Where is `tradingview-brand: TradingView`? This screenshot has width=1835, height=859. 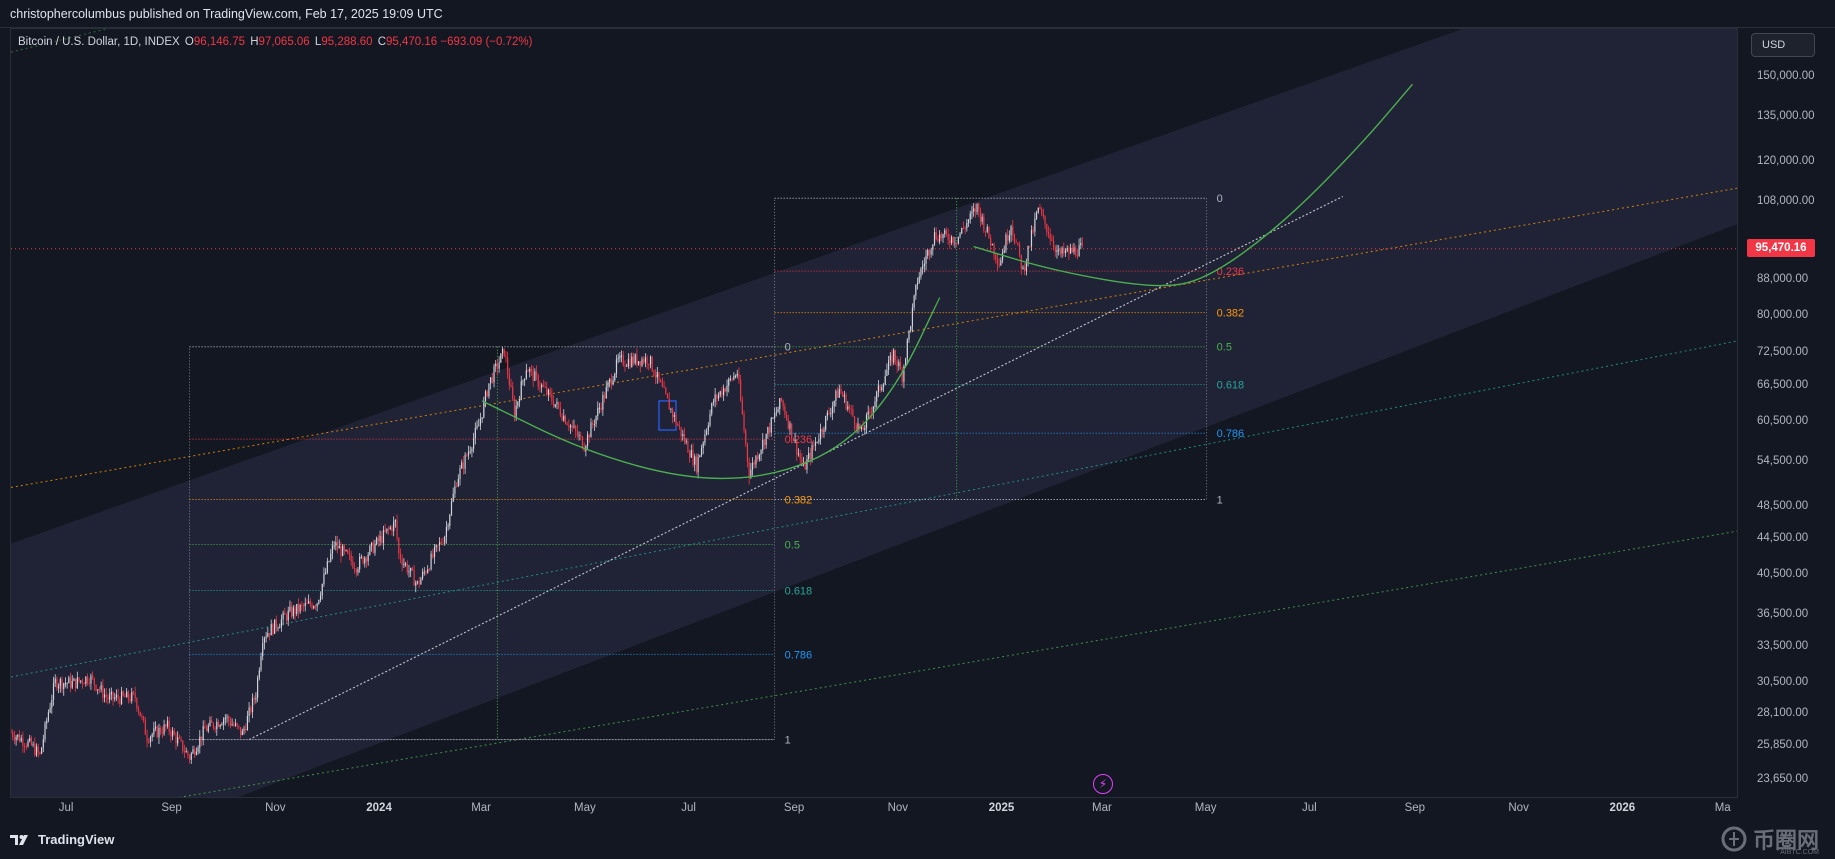 tradingview-brand: TradingView is located at coordinates (76, 839).